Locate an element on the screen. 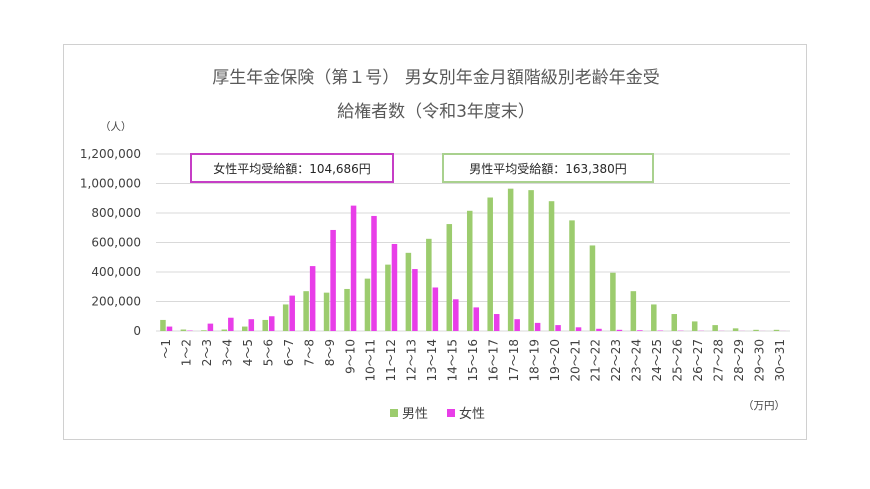 The image size is (870, 489). x-tick-label: 4～5 is located at coordinates (248, 352).